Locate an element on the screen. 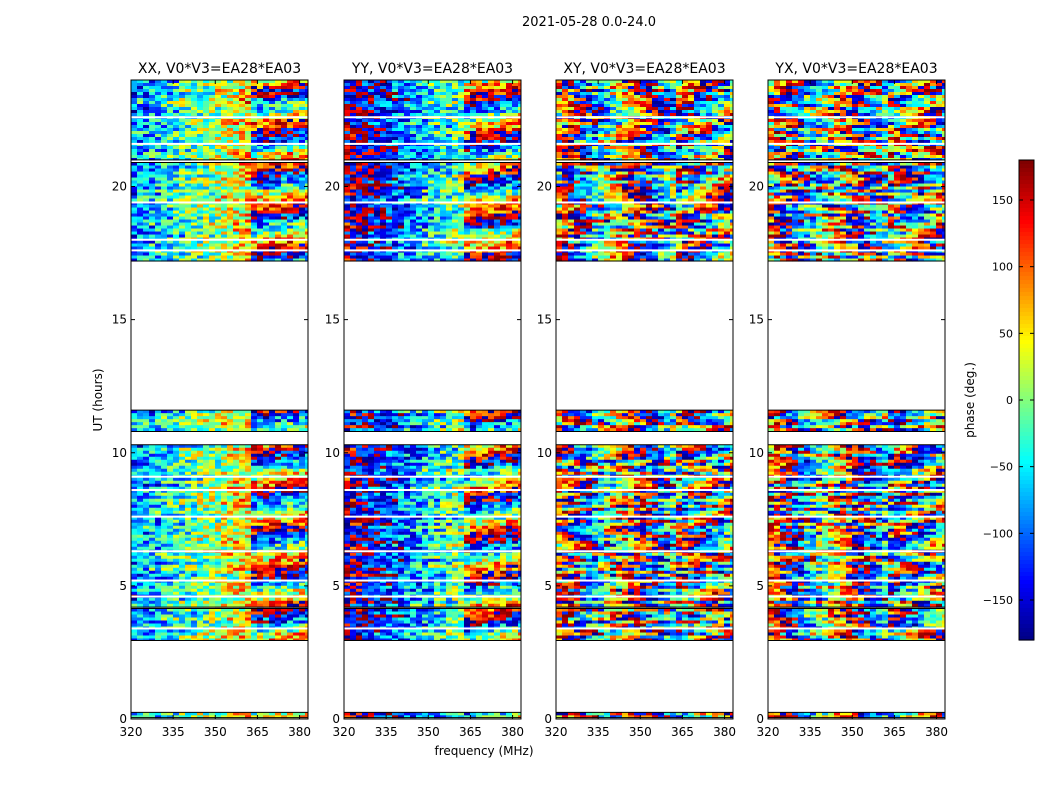  x-tick-label: 335 is located at coordinates (173, 732).